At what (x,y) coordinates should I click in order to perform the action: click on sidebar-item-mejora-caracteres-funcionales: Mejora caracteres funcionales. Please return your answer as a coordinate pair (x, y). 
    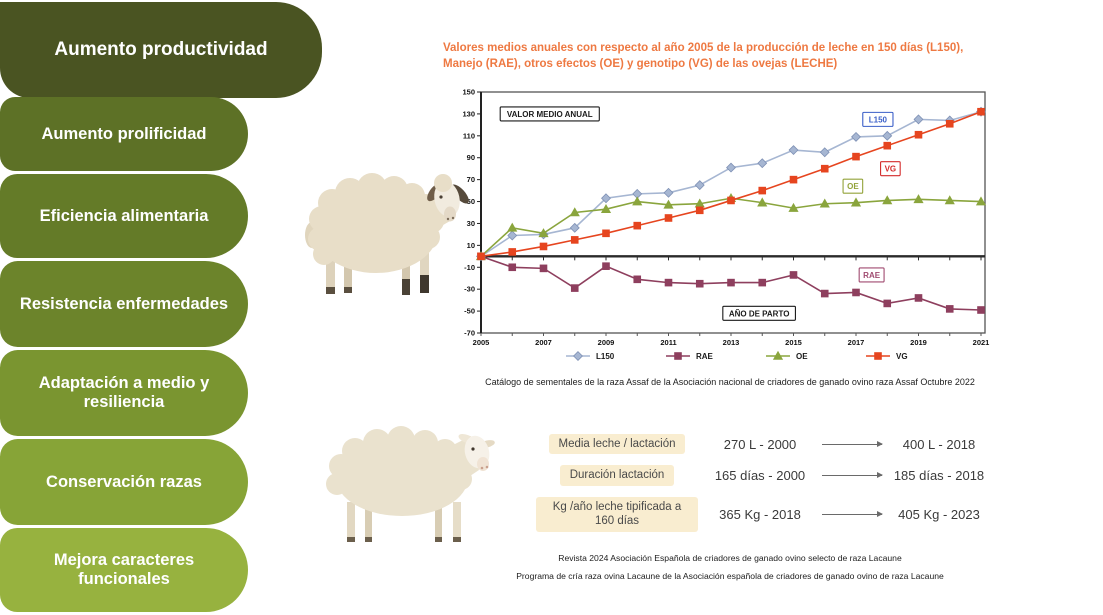
    Looking at the image, I should click on (124, 570).